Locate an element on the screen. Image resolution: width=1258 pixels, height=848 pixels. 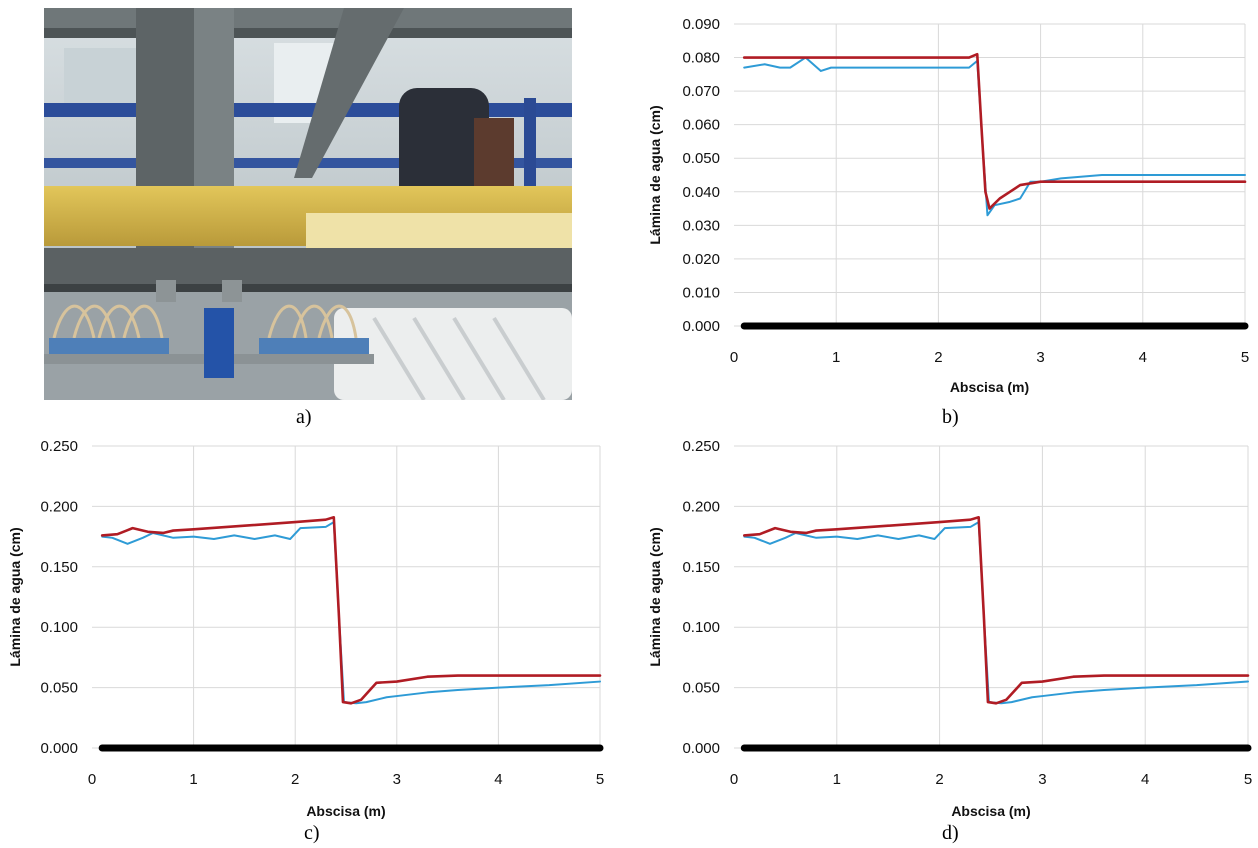
panel-label-a: a) is located at coordinates (304, 417).